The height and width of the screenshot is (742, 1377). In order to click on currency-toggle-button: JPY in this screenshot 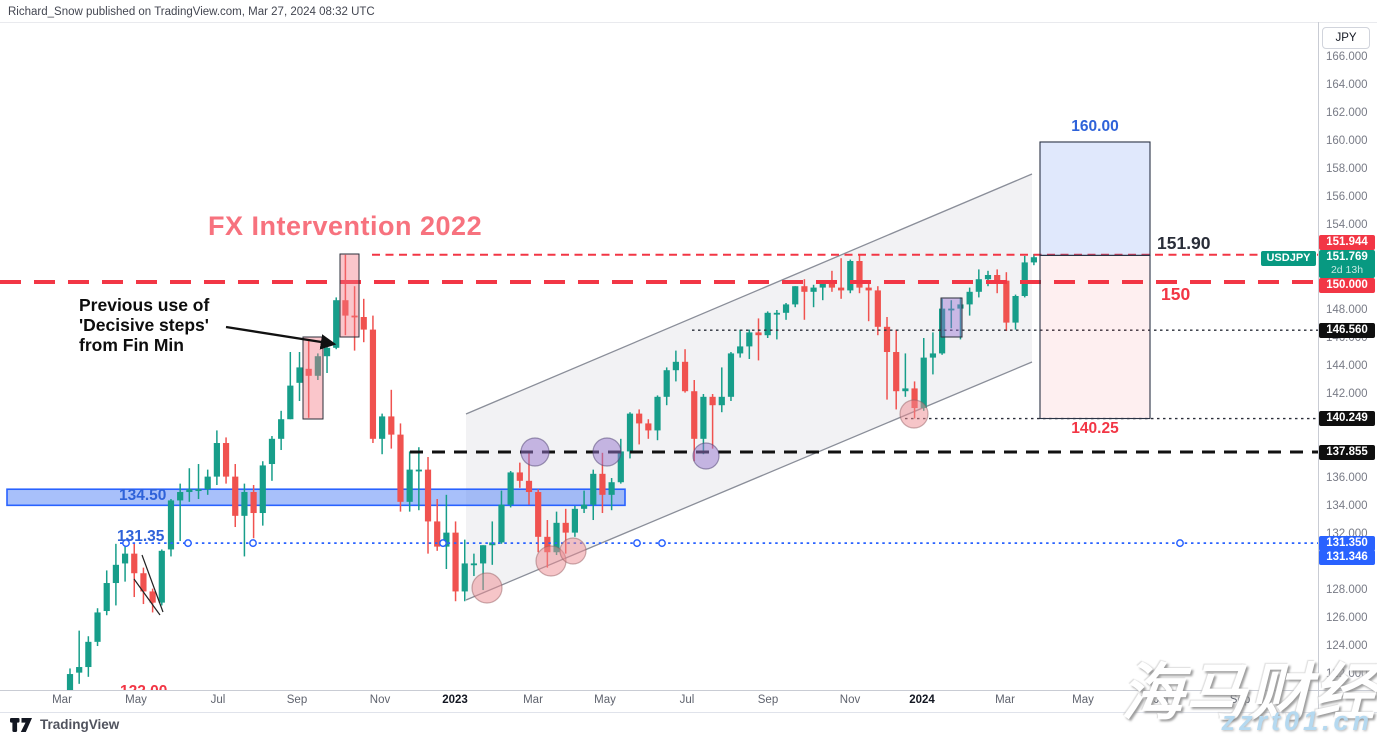, I will do `click(1346, 38)`.